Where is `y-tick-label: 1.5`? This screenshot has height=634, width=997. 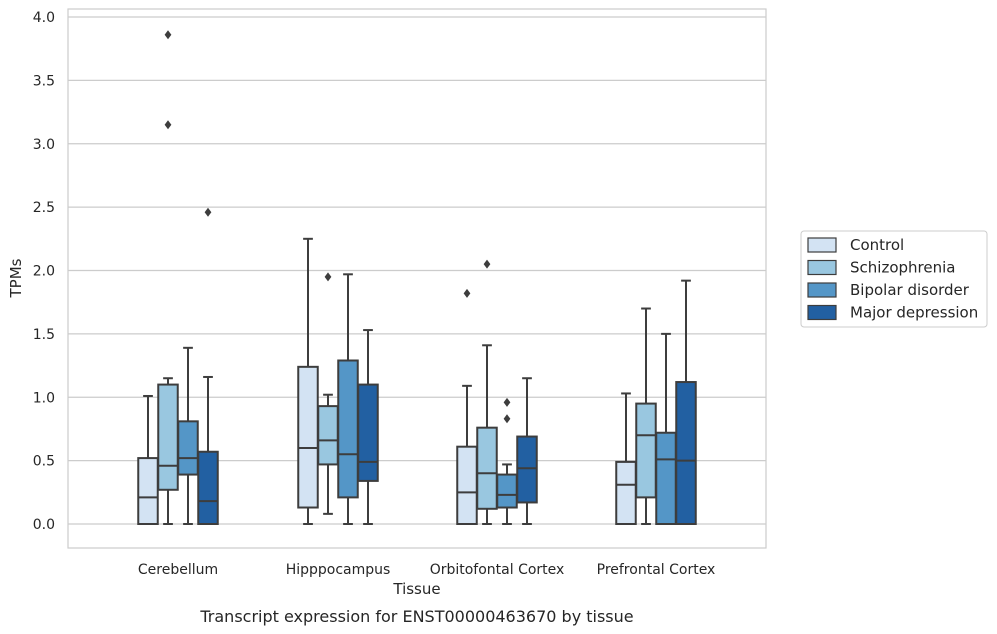
y-tick-label: 1.5 is located at coordinates (44, 335).